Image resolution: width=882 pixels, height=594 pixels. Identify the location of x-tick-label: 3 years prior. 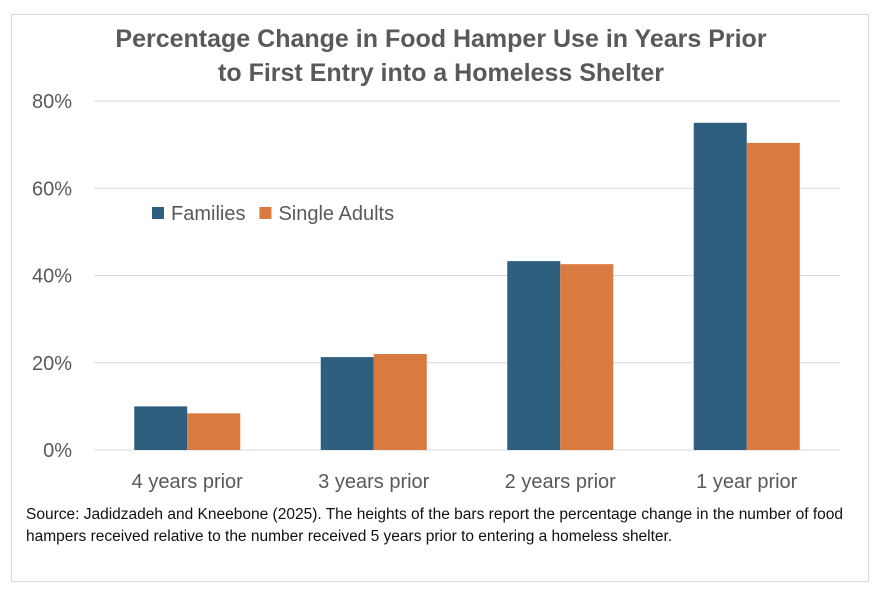
(373, 482).